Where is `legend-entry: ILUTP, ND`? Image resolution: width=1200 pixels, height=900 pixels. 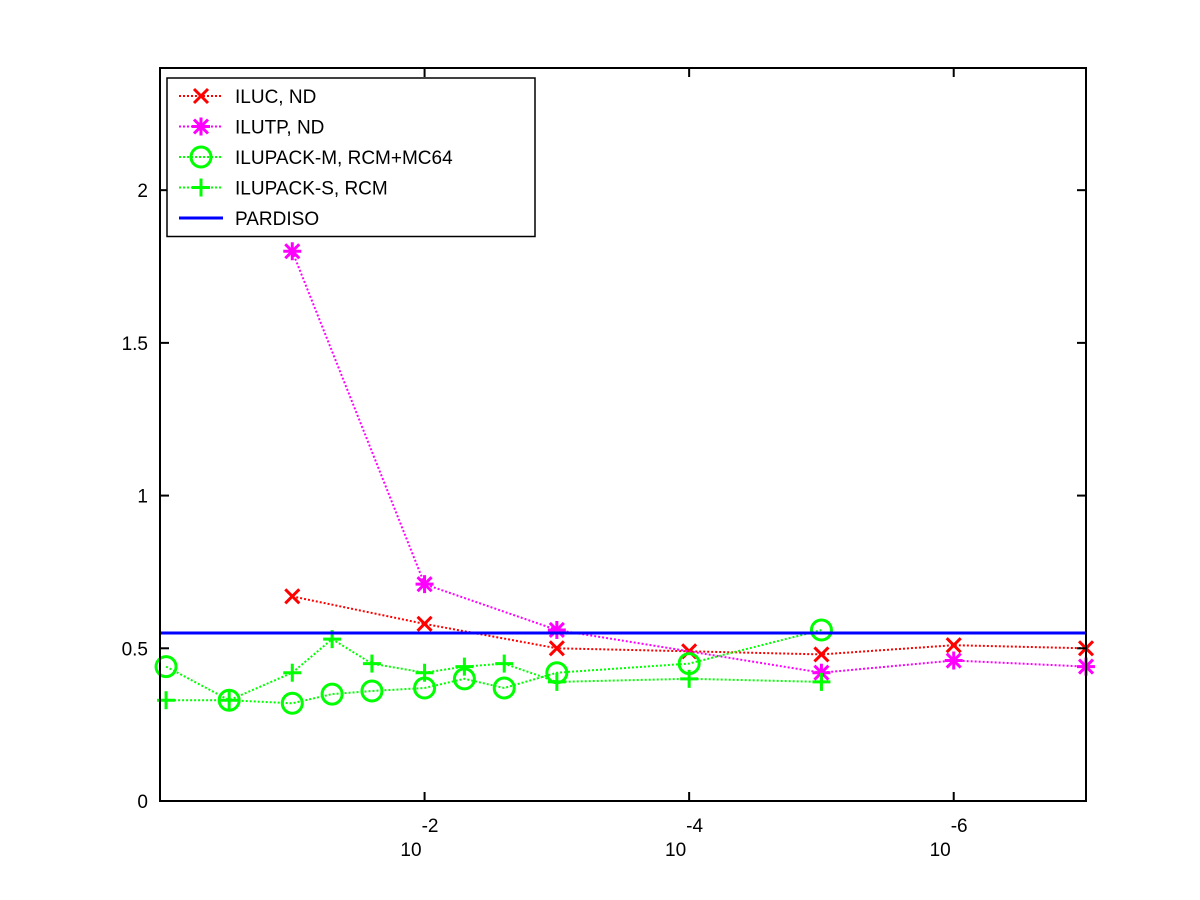 legend-entry: ILUTP, ND is located at coordinates (251, 128).